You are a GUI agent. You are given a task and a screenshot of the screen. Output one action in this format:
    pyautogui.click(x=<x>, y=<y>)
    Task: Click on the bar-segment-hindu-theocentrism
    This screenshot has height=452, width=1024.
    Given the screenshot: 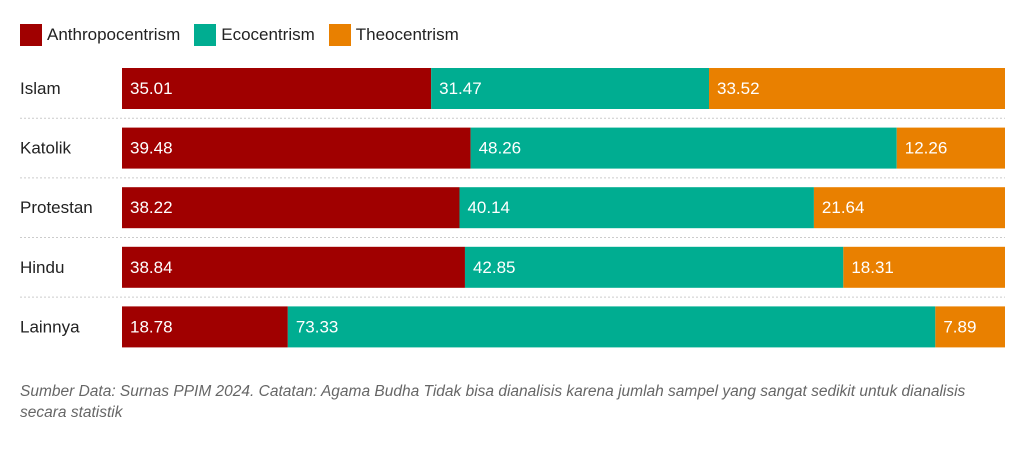 What is the action you would take?
    pyautogui.click(x=924, y=267)
    